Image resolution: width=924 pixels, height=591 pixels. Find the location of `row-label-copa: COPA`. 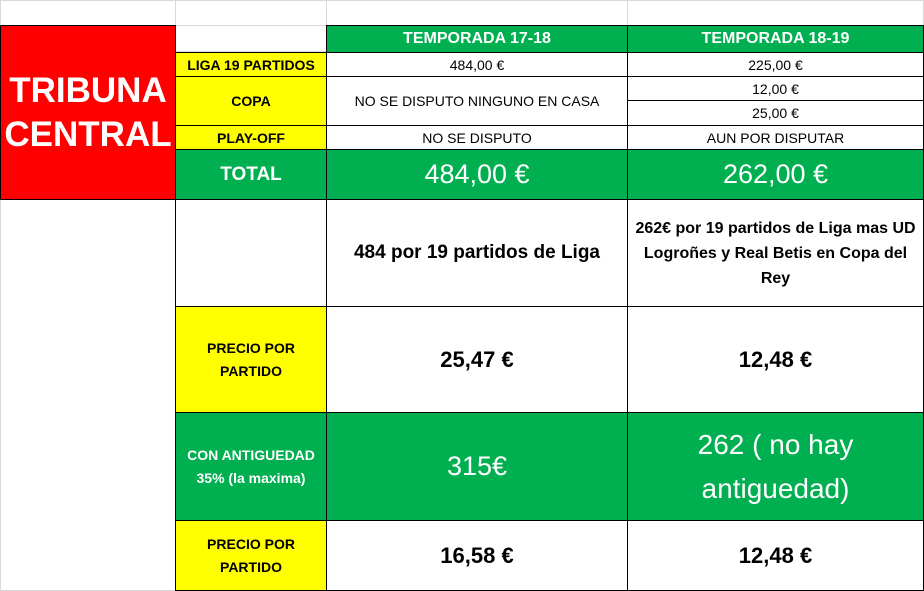

row-label-copa: COPA is located at coordinates (251, 101).